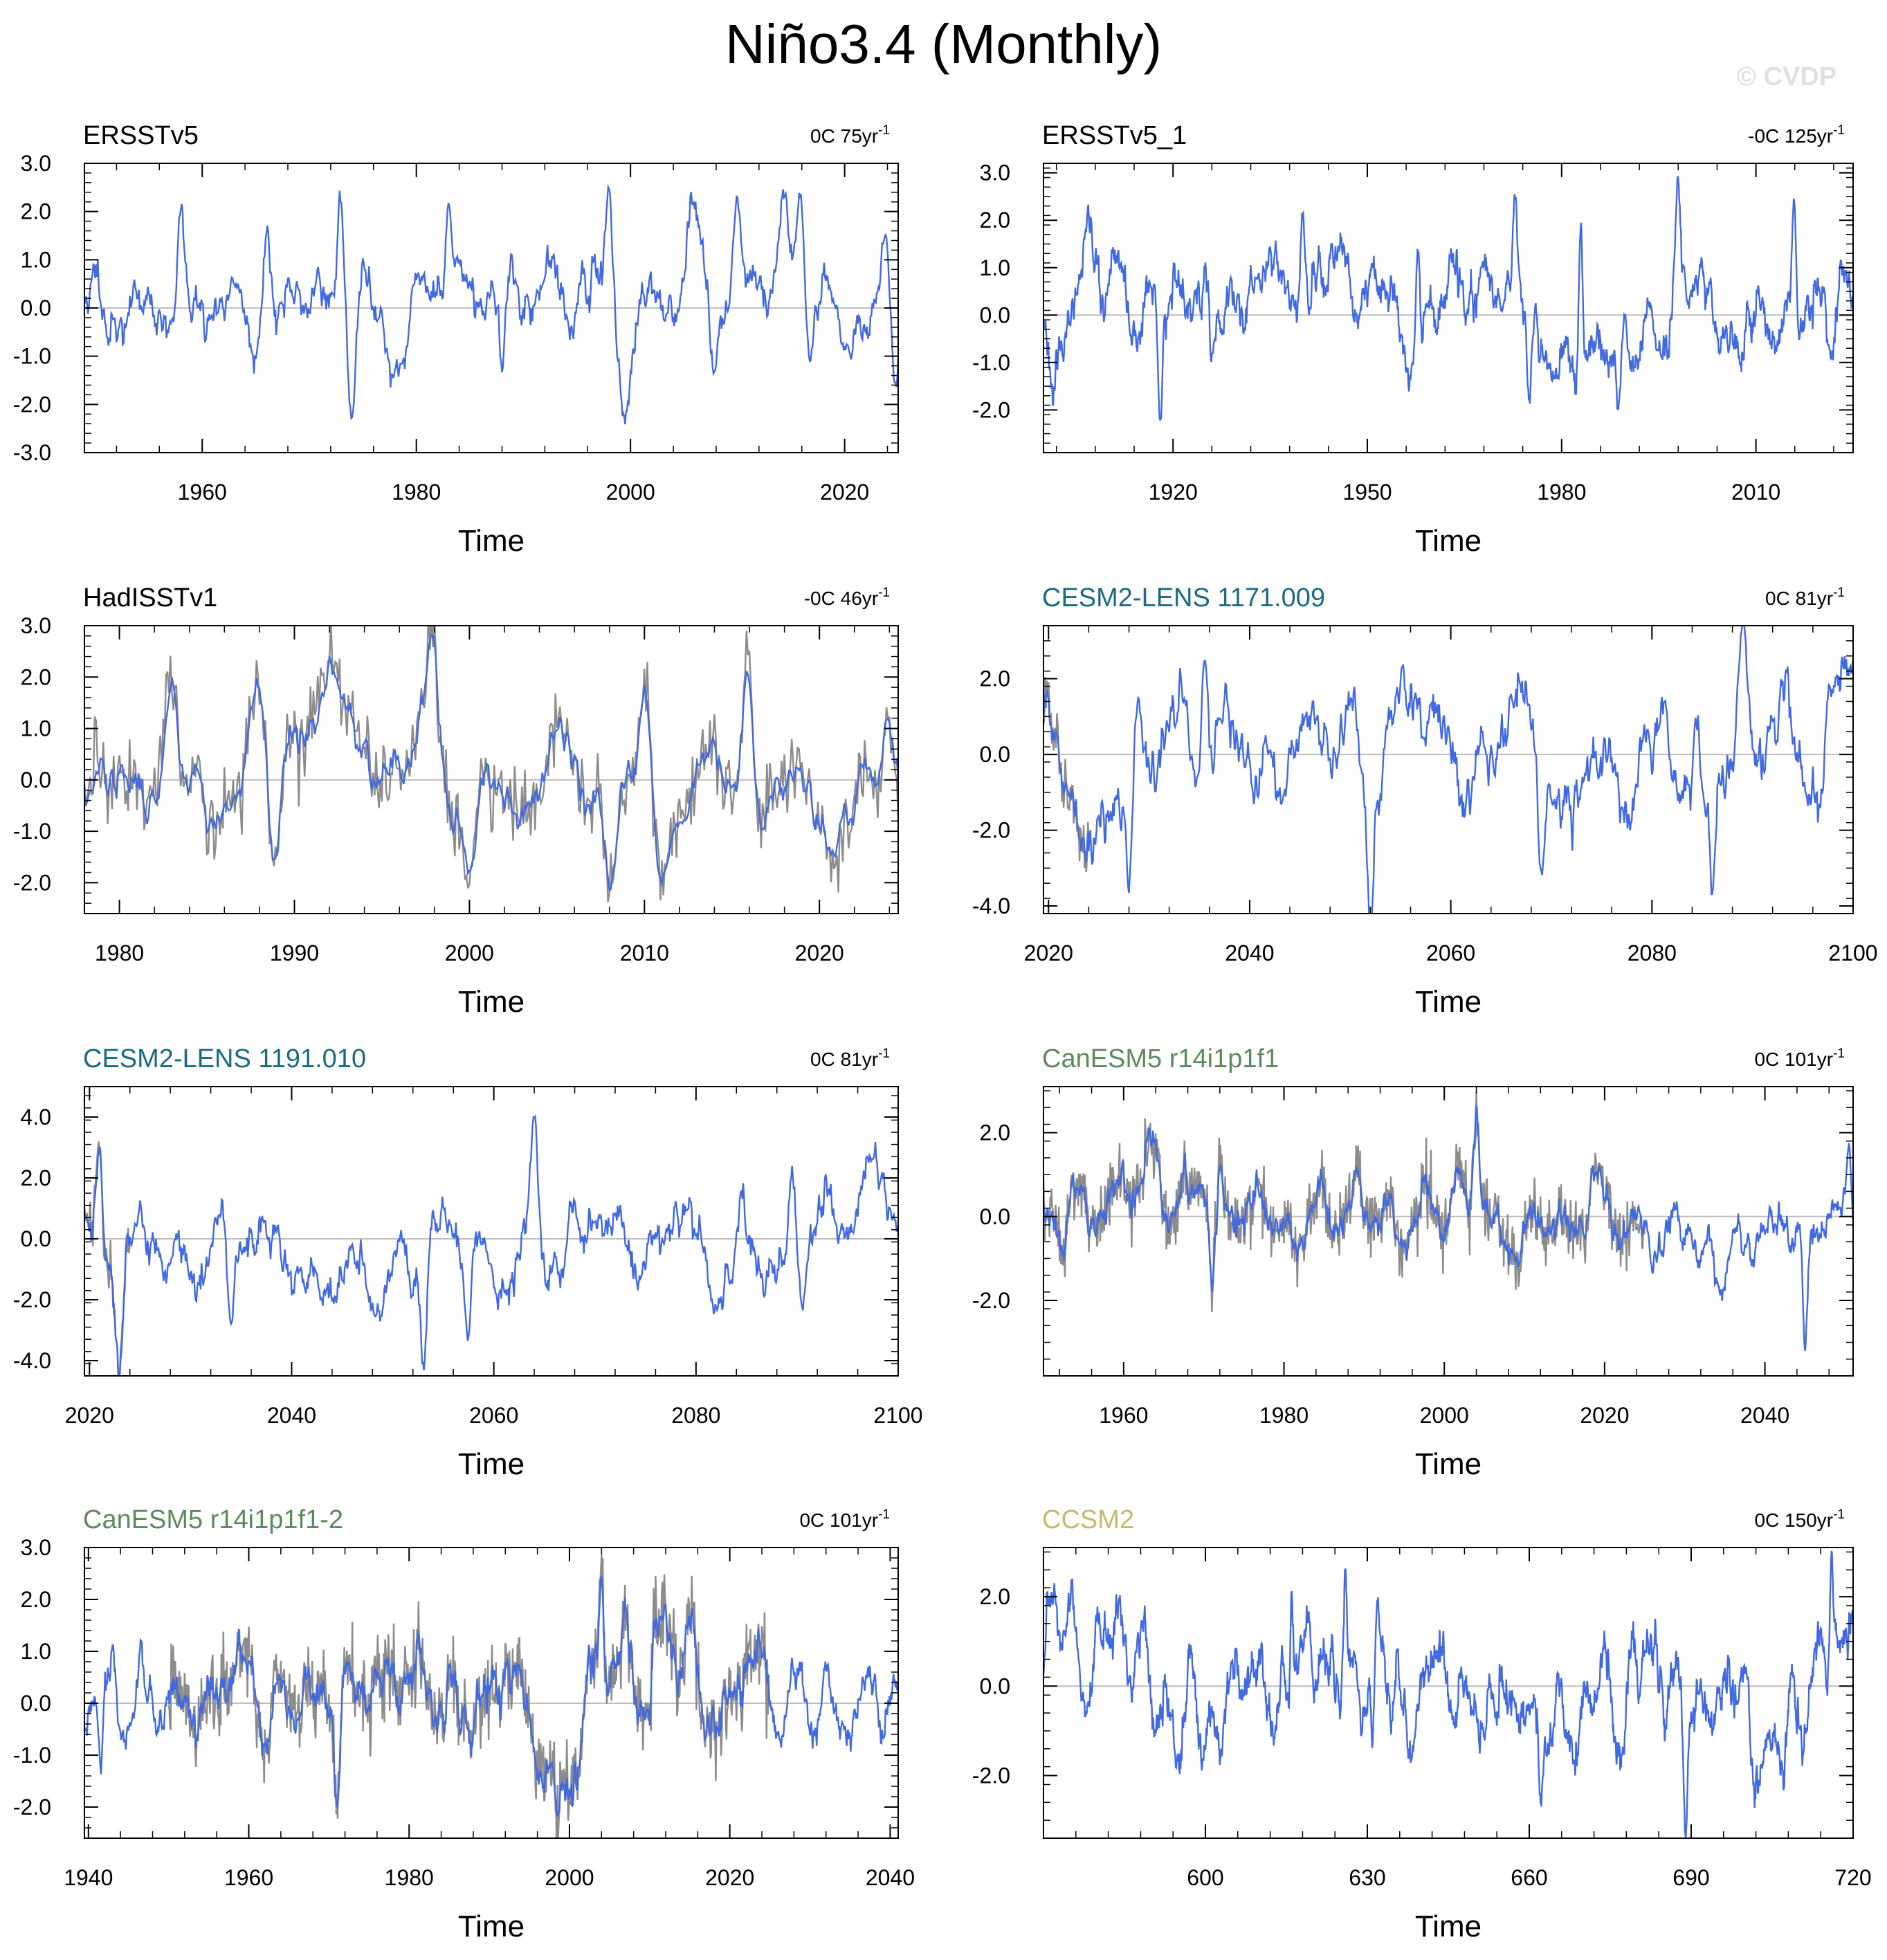 This screenshot has width=1887, height=1960. I want to click on x-tick-label: 600, so click(1205, 1877).